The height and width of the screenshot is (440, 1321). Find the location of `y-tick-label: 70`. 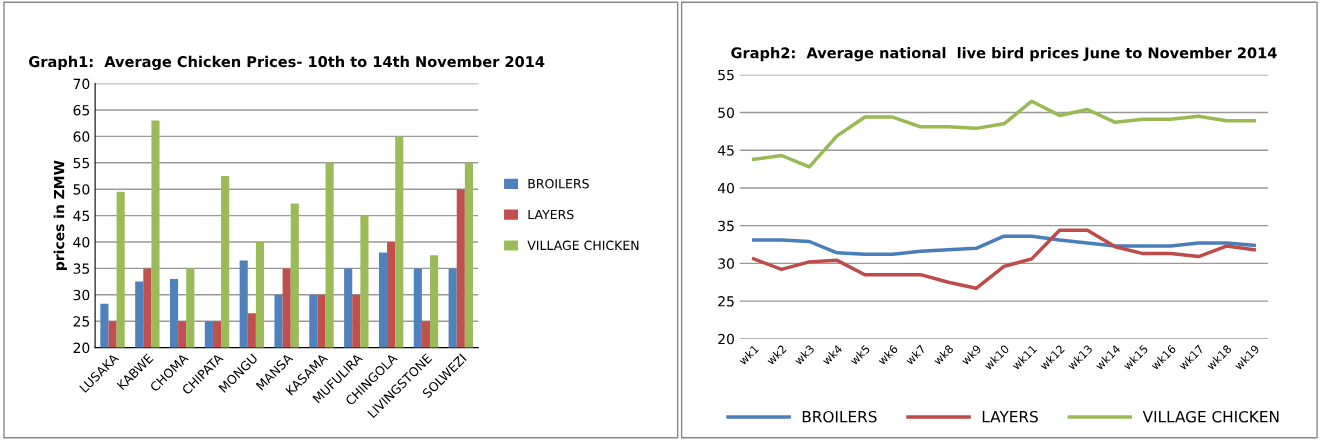

y-tick-label: 70 is located at coordinates (81, 84).